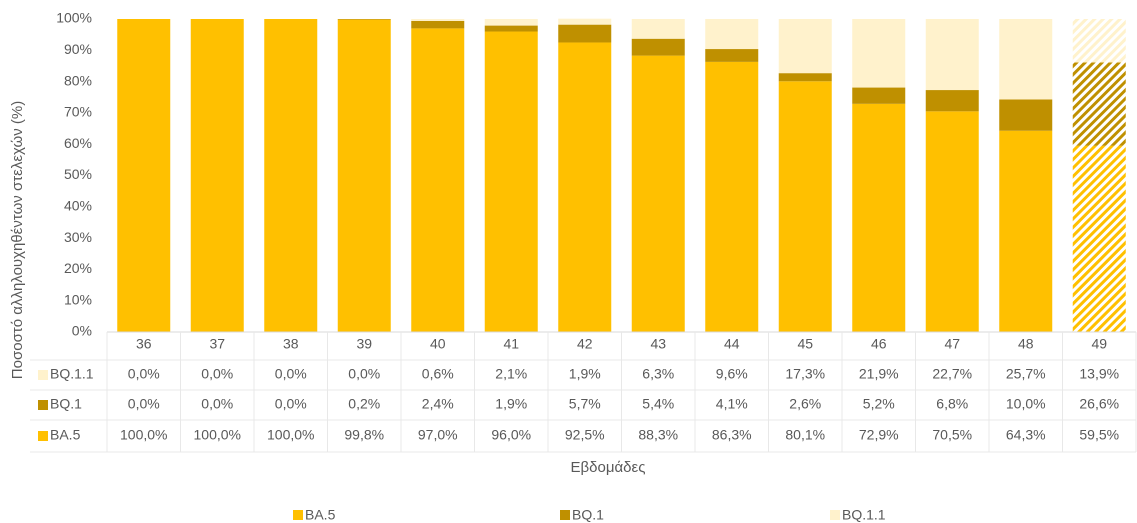 The width and height of the screenshot is (1137, 523). What do you see at coordinates (78, 268) in the screenshot?
I see `y-tick-label: 20%` at bounding box center [78, 268].